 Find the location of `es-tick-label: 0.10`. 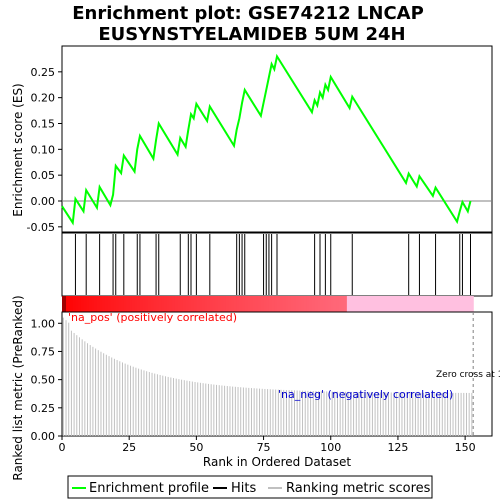

es-tick-label: 0.10 is located at coordinates (43, 149).